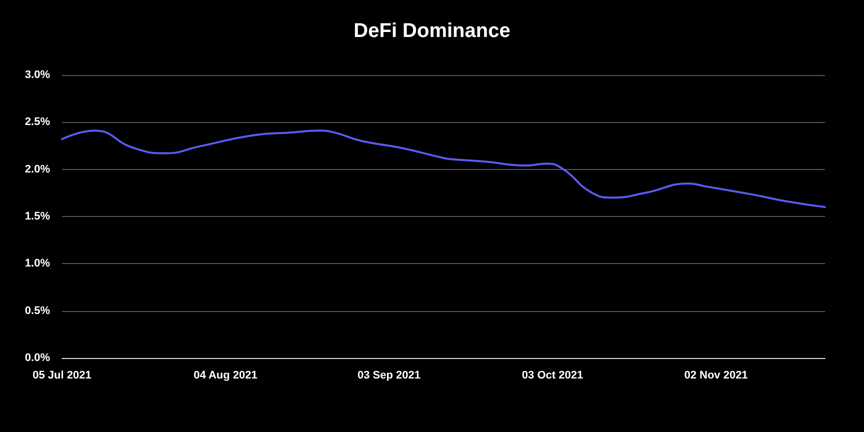 This screenshot has width=864, height=432. Describe the element at coordinates (37, 216) in the screenshot. I see `y-tick-label: 1.5%` at that location.